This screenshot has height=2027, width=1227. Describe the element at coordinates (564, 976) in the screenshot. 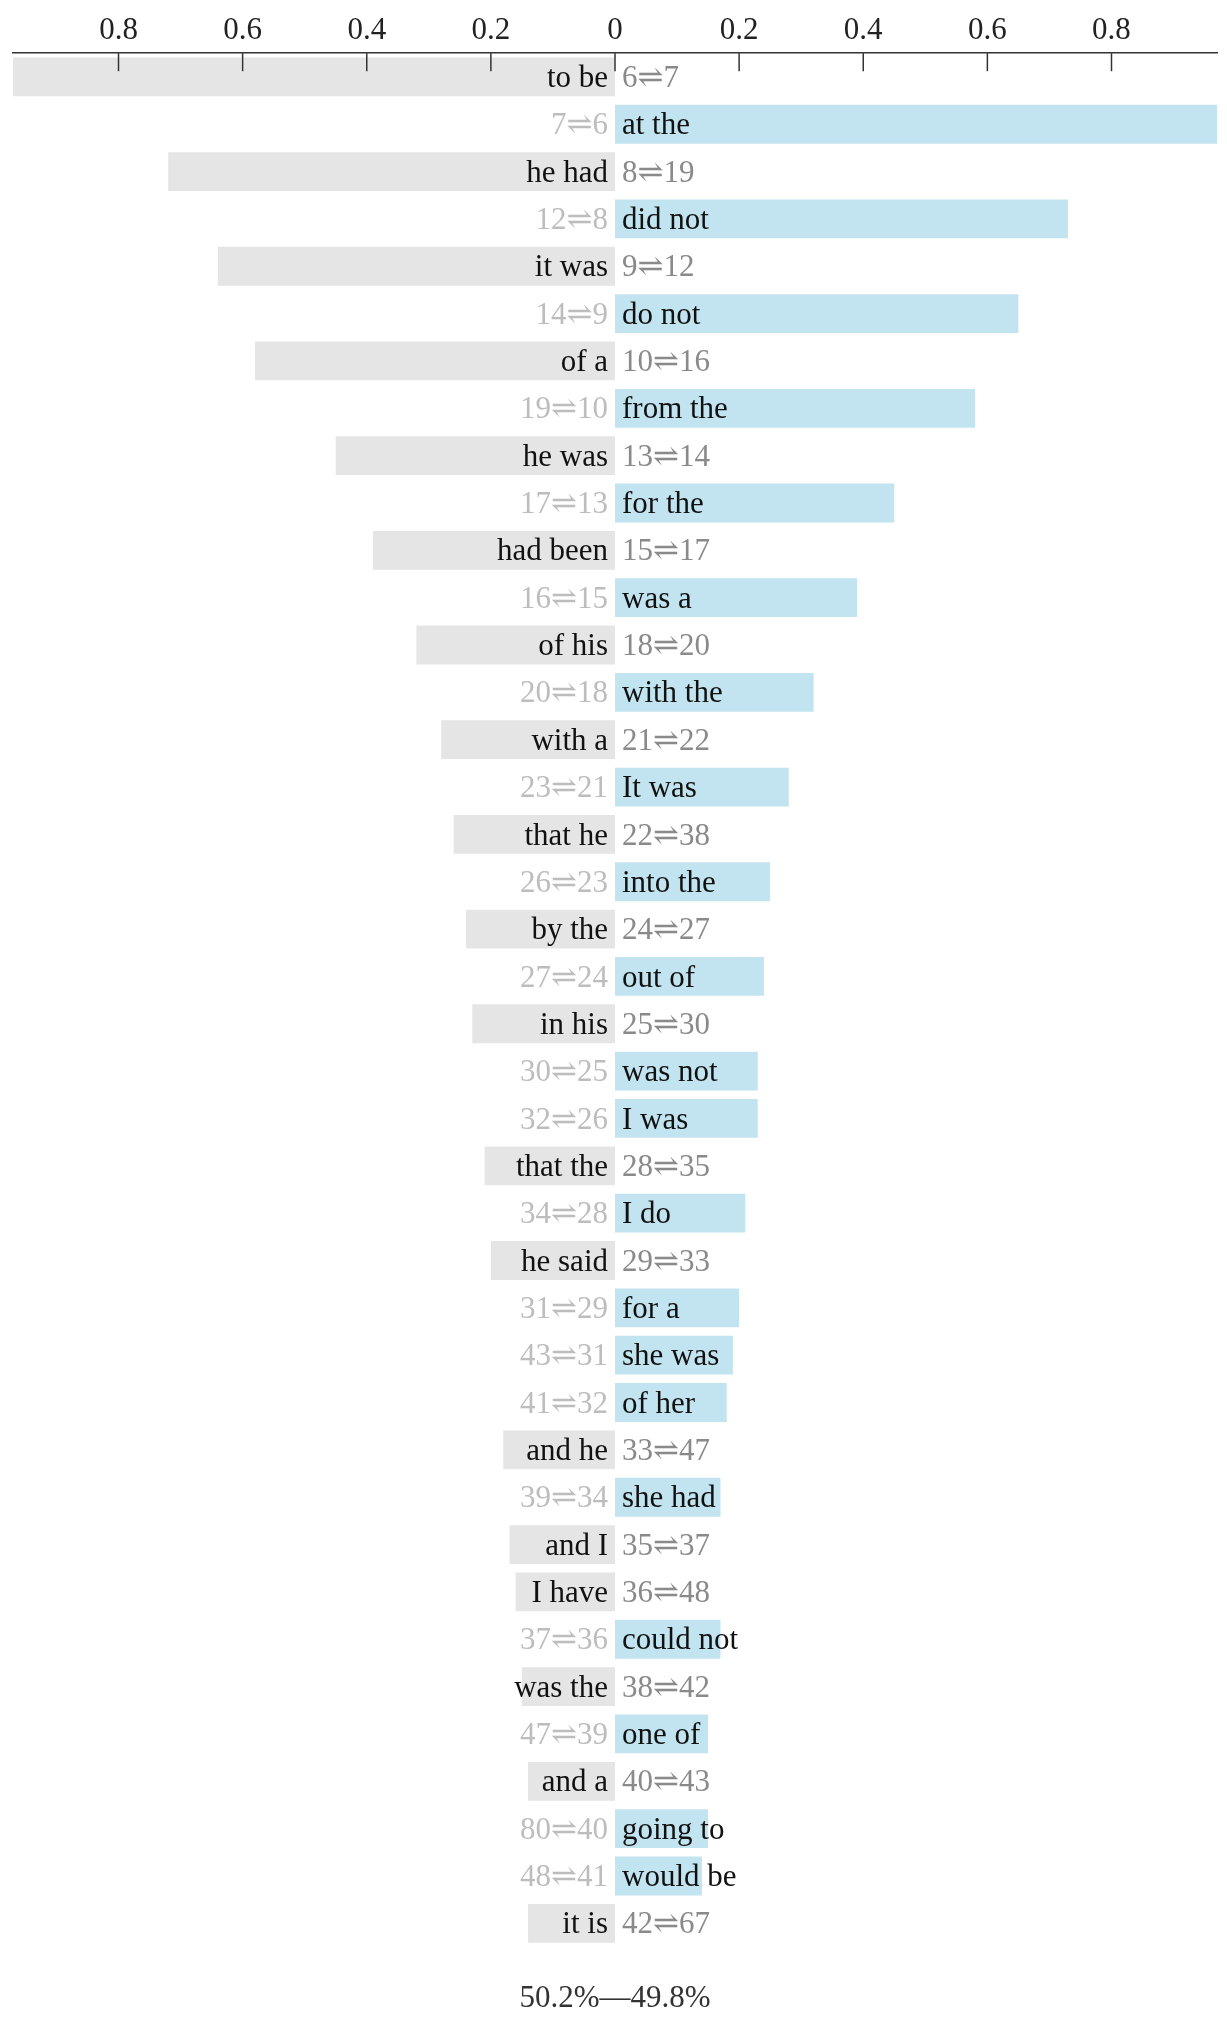

I see `annotation: 27⇌24` at that location.